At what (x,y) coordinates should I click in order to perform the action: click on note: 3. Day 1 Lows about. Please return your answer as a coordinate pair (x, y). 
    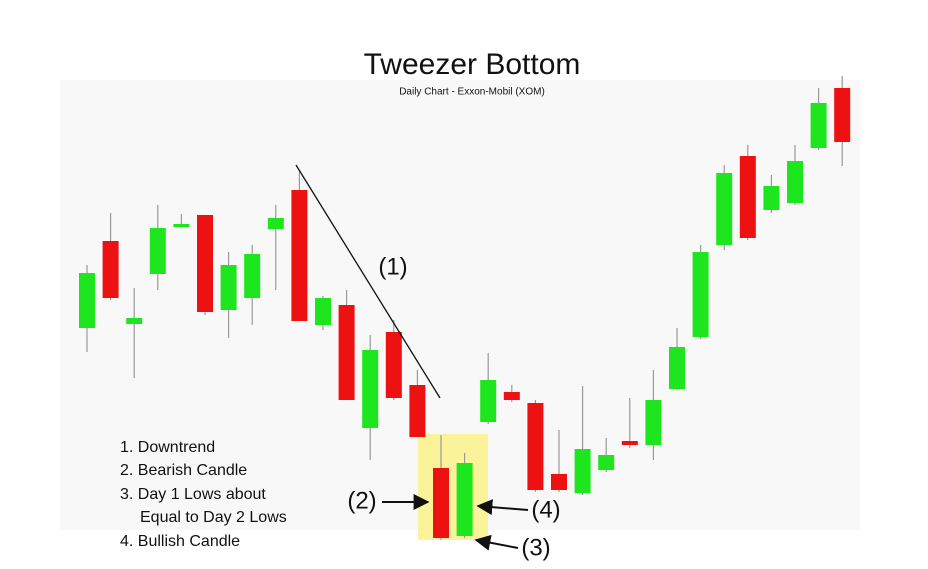
    Looking at the image, I should click on (193, 494).